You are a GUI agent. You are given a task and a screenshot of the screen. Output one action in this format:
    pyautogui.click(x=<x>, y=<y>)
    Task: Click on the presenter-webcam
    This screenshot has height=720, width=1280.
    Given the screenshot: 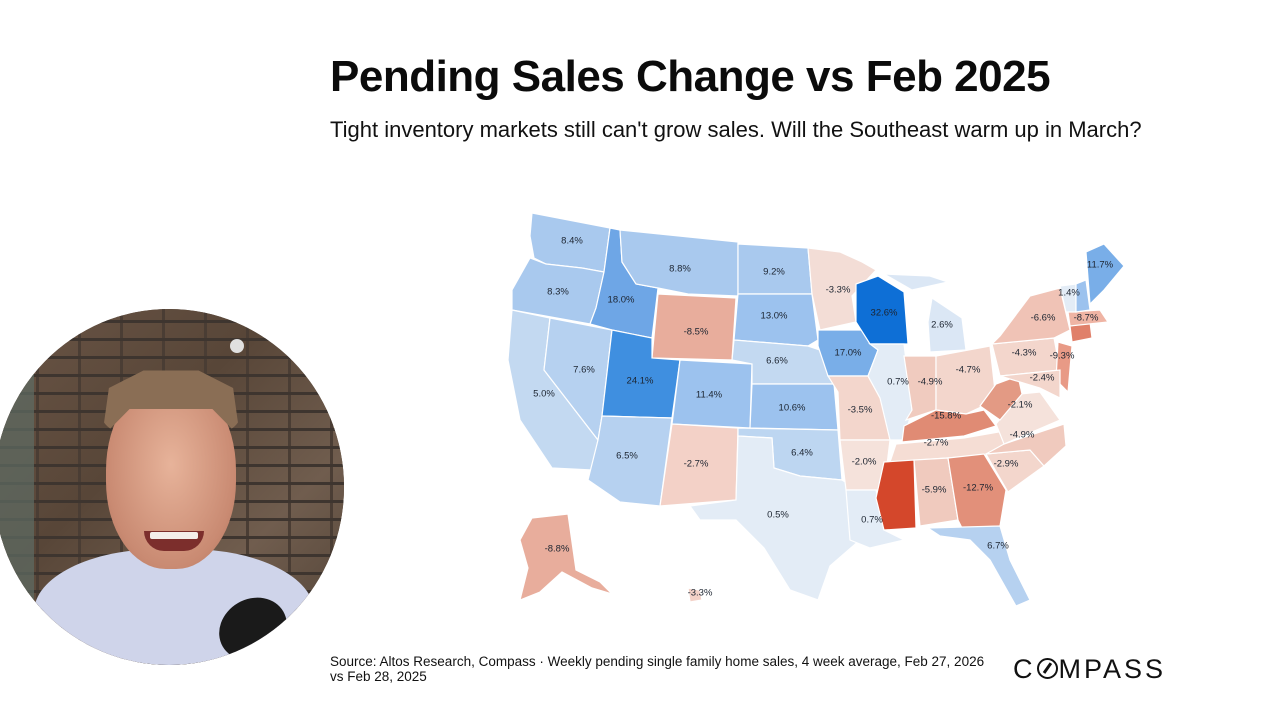 What is the action you would take?
    pyautogui.click(x=172, y=487)
    